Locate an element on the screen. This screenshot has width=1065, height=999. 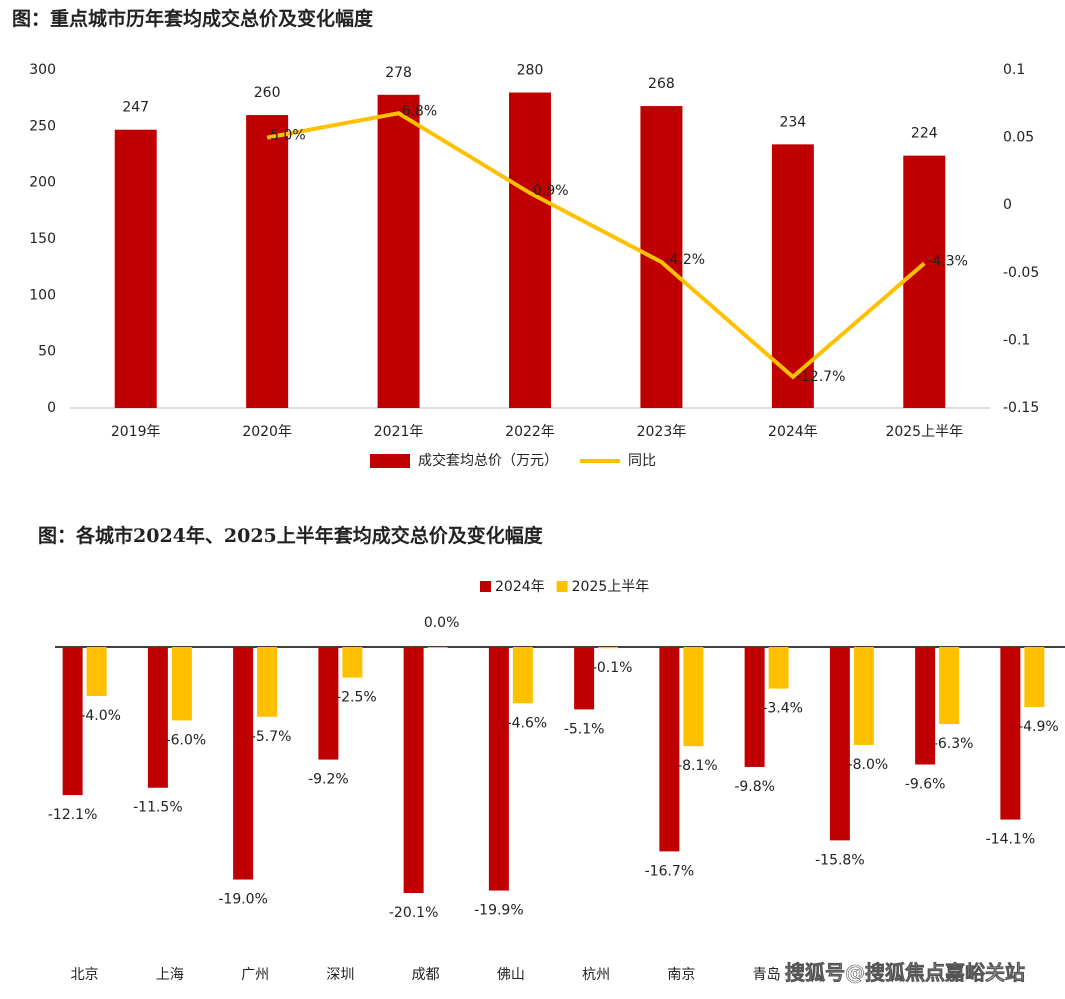
x-tick-label: 2024年 is located at coordinates (793, 432).